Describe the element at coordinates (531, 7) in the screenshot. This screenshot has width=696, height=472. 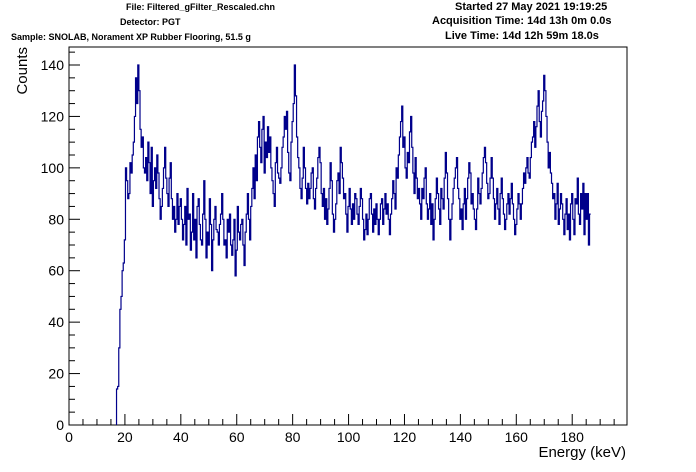
I see `start-time-label: Started 27 May 2021 19:19:25` at that location.